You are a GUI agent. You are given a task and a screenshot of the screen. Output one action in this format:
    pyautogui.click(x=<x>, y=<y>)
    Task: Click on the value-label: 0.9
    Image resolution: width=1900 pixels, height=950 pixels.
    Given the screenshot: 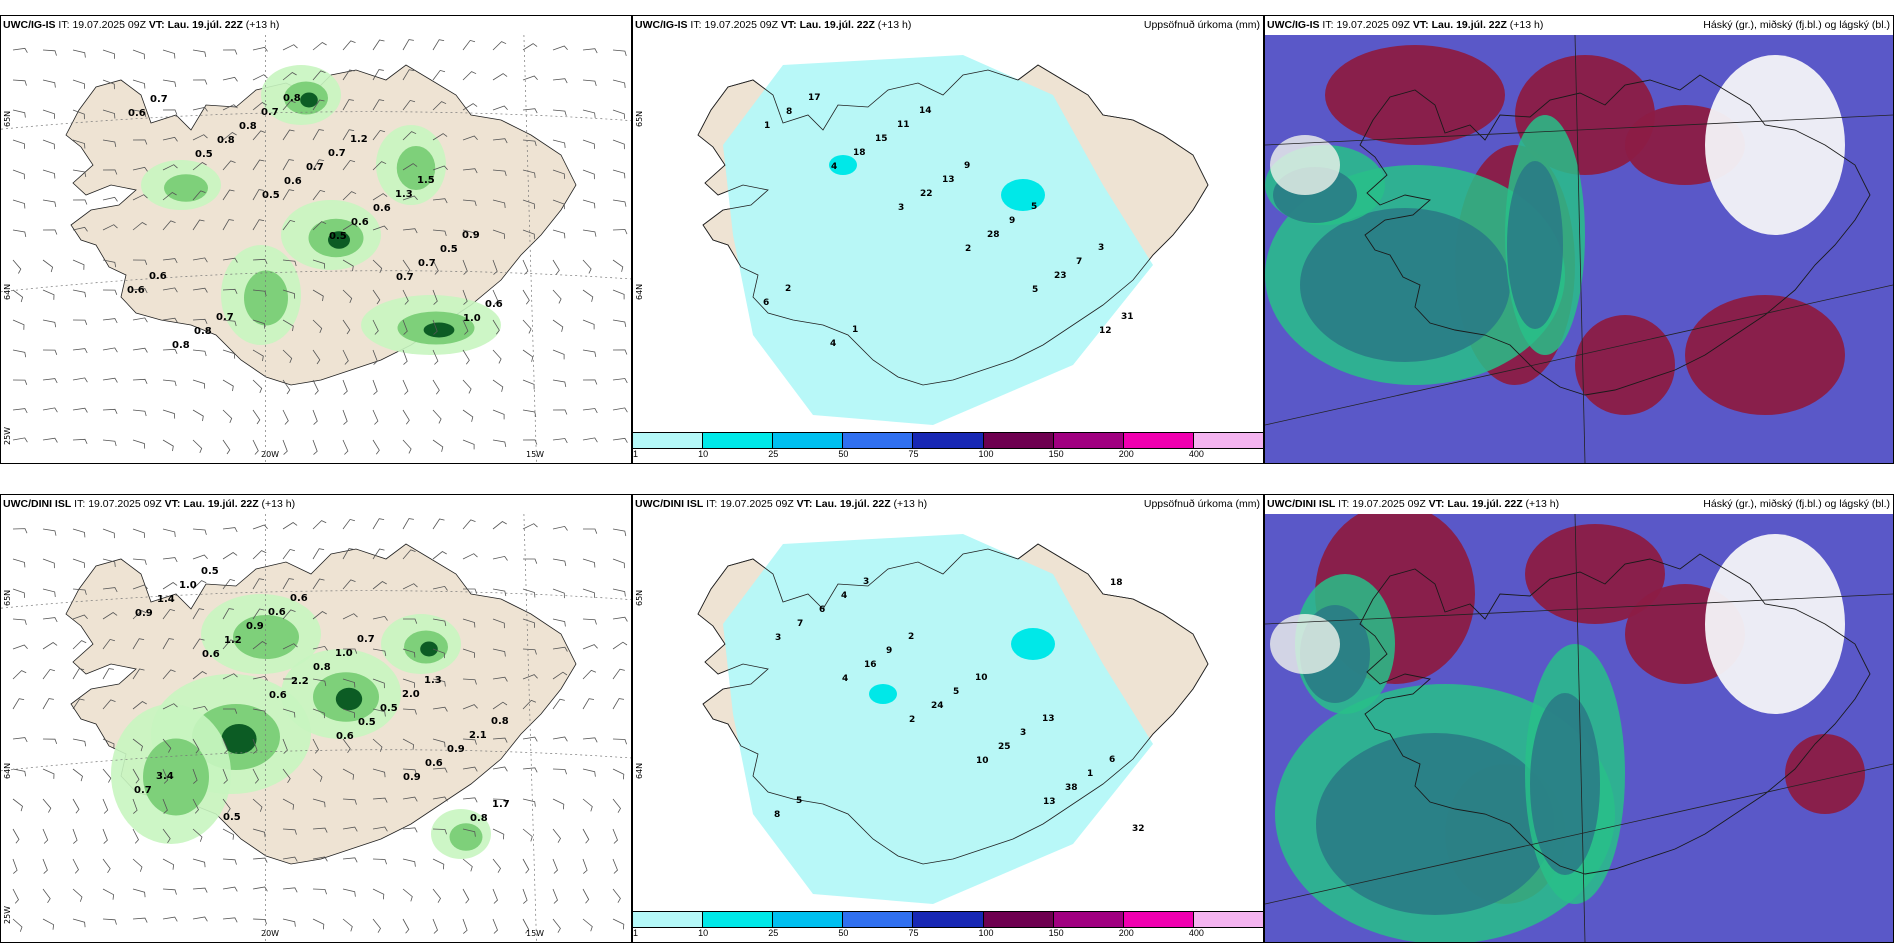 What is the action you would take?
    pyautogui.click(x=456, y=749)
    